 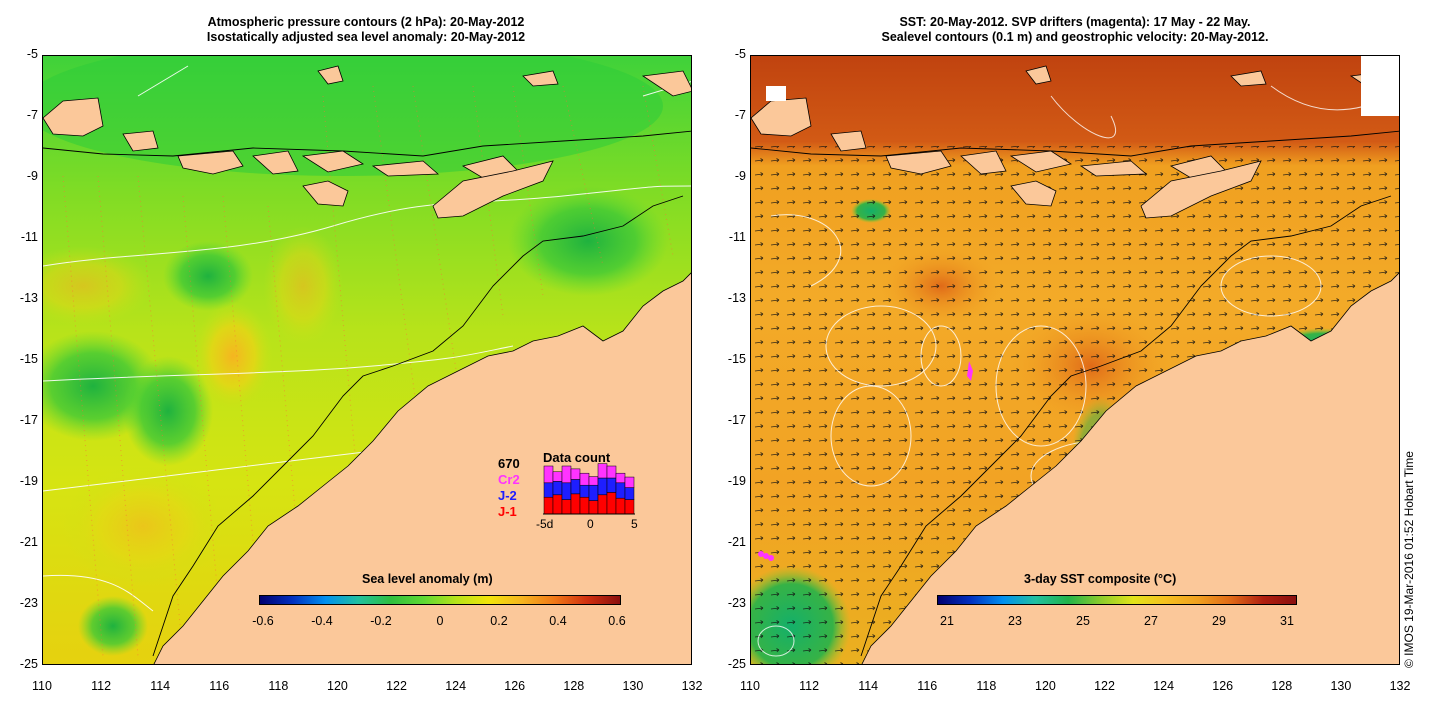 What do you see at coordinates (809, 686) in the screenshot?
I see `x-tick-label: 112` at bounding box center [809, 686].